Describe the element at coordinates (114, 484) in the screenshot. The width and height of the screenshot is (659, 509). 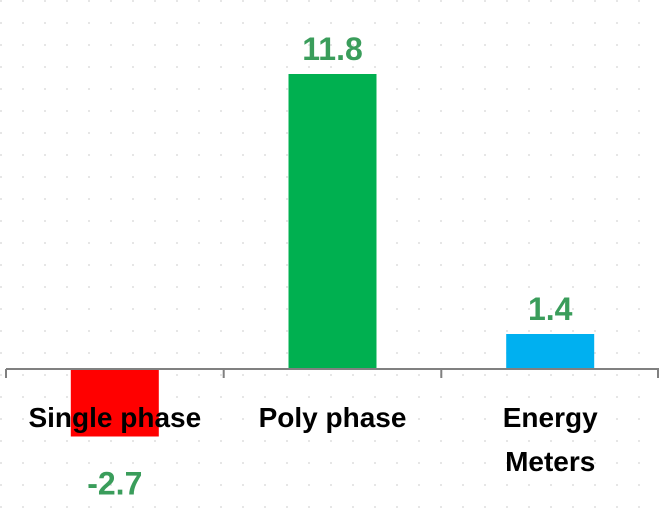
I see `data-label-single-phase: -2.7` at that location.